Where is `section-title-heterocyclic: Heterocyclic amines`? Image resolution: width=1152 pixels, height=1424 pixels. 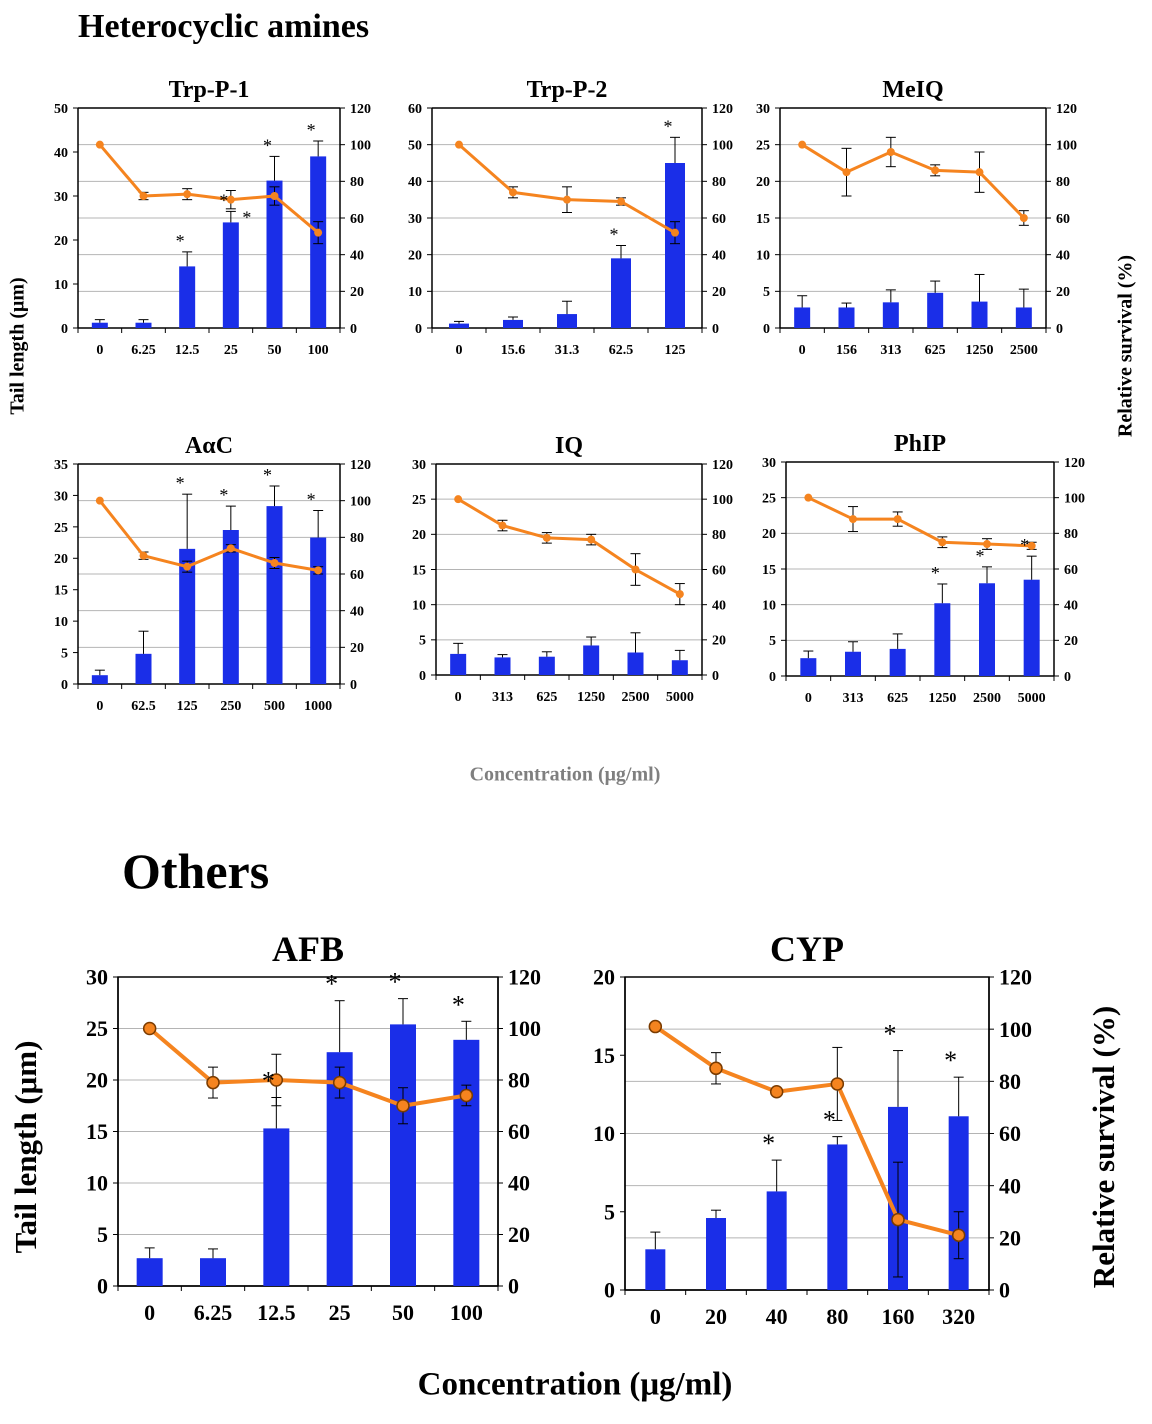 section-title-heterocyclic: Heterocyclic amines is located at coordinates (224, 26).